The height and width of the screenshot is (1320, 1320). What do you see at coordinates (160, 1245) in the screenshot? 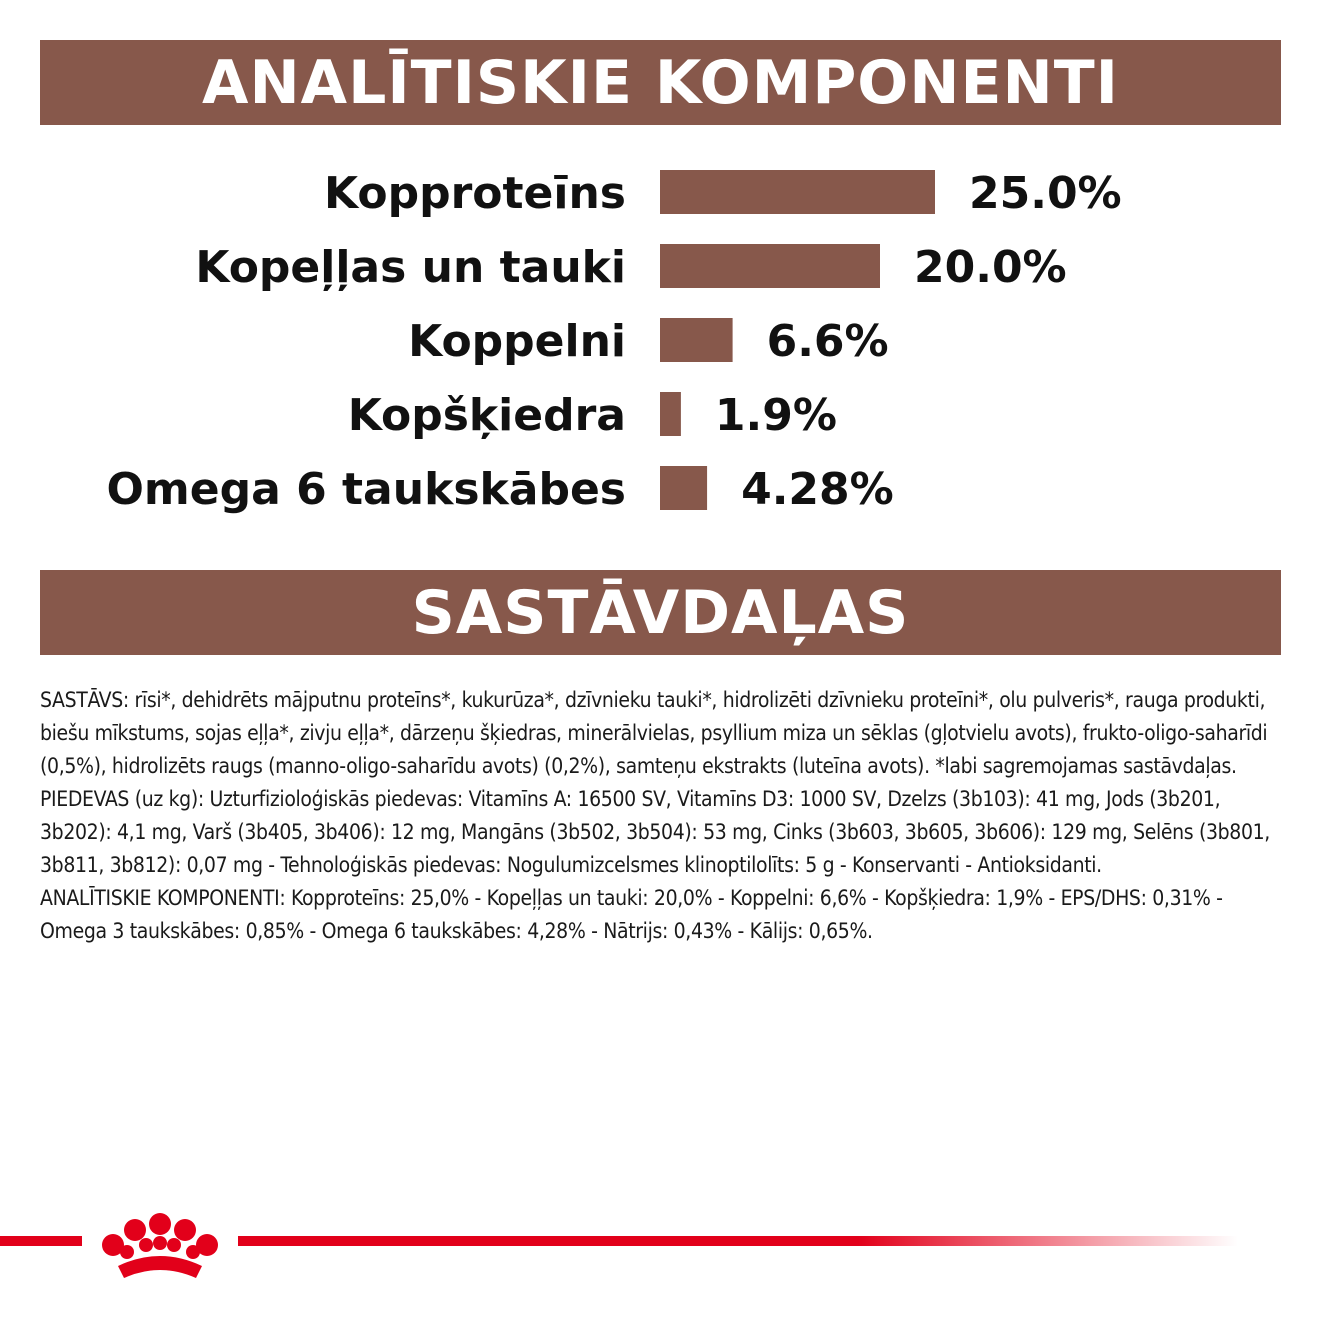
I see `crown-icon` at bounding box center [160, 1245].